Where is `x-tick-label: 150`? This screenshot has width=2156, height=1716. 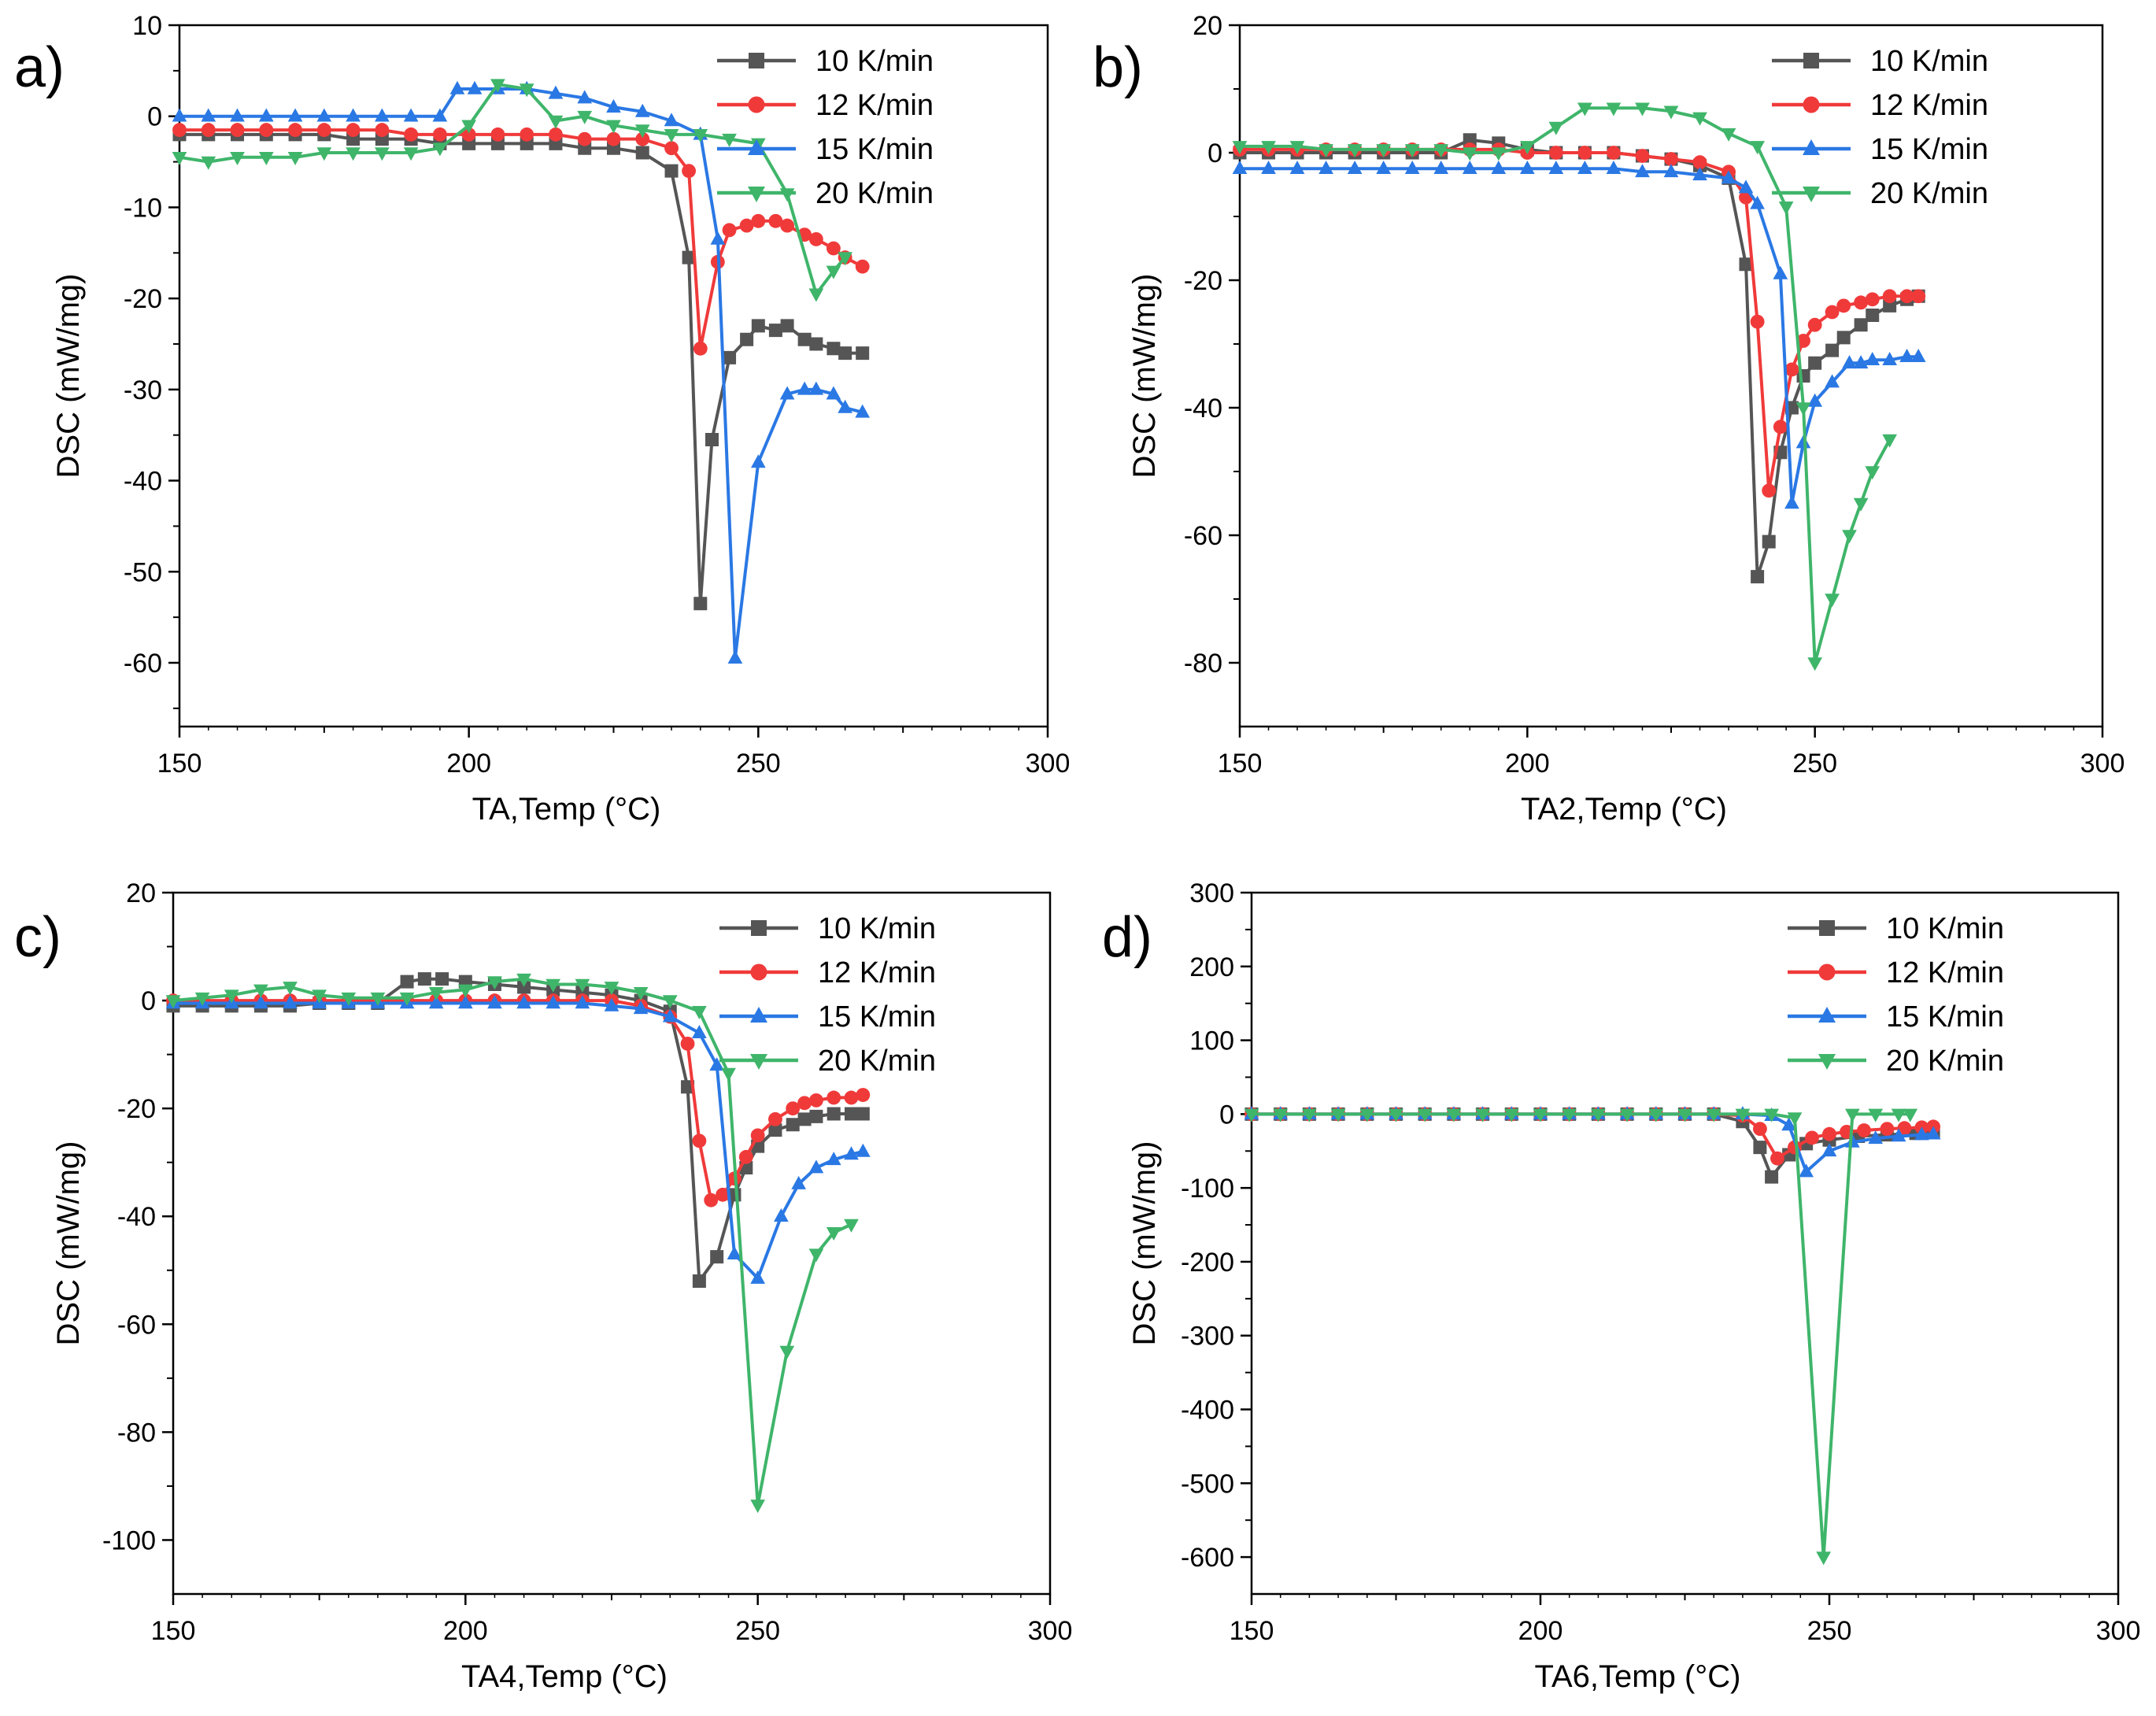
x-tick-label: 150 is located at coordinates (173, 1631).